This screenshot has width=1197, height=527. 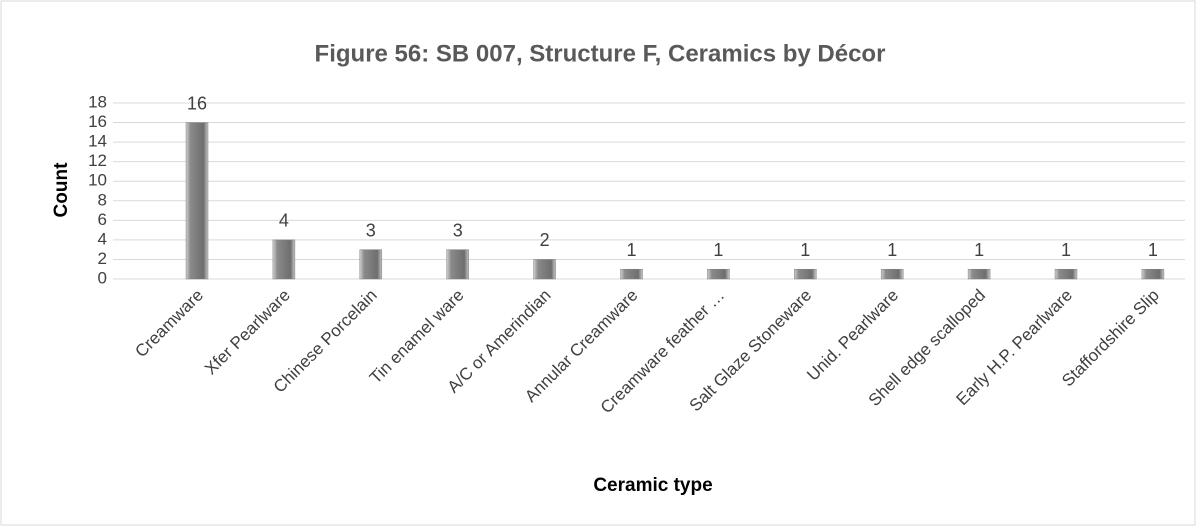 What do you see at coordinates (652, 485) in the screenshot?
I see `x-axis-title: Ceramic type` at bounding box center [652, 485].